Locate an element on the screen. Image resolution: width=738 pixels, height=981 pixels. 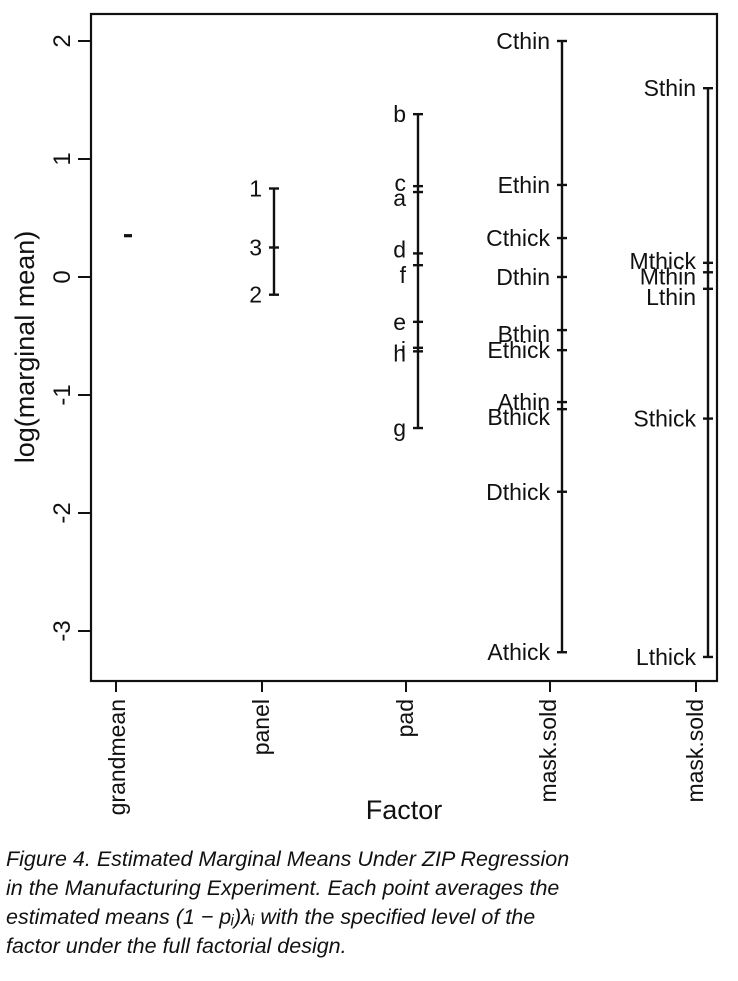
point-label: i is located at coordinates (403, 350).